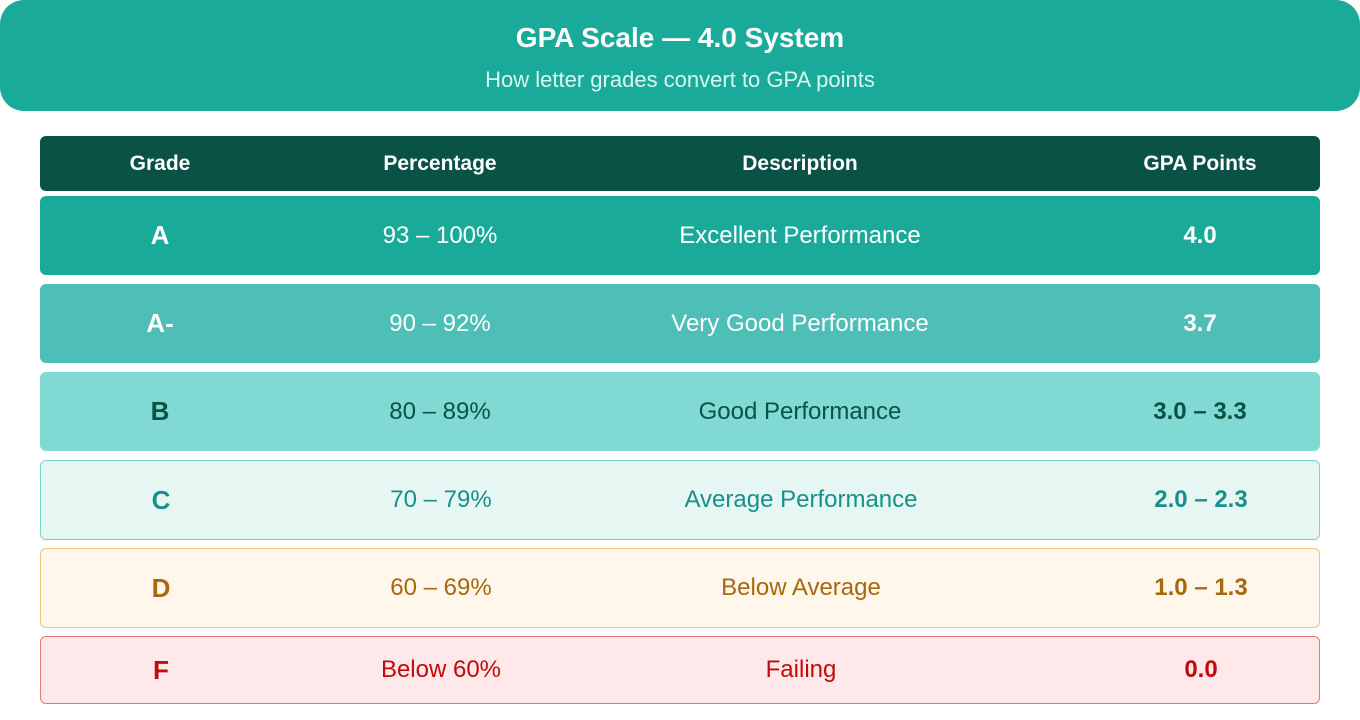  Describe the element at coordinates (161, 499) in the screenshot. I see `grade-cell: C` at that location.